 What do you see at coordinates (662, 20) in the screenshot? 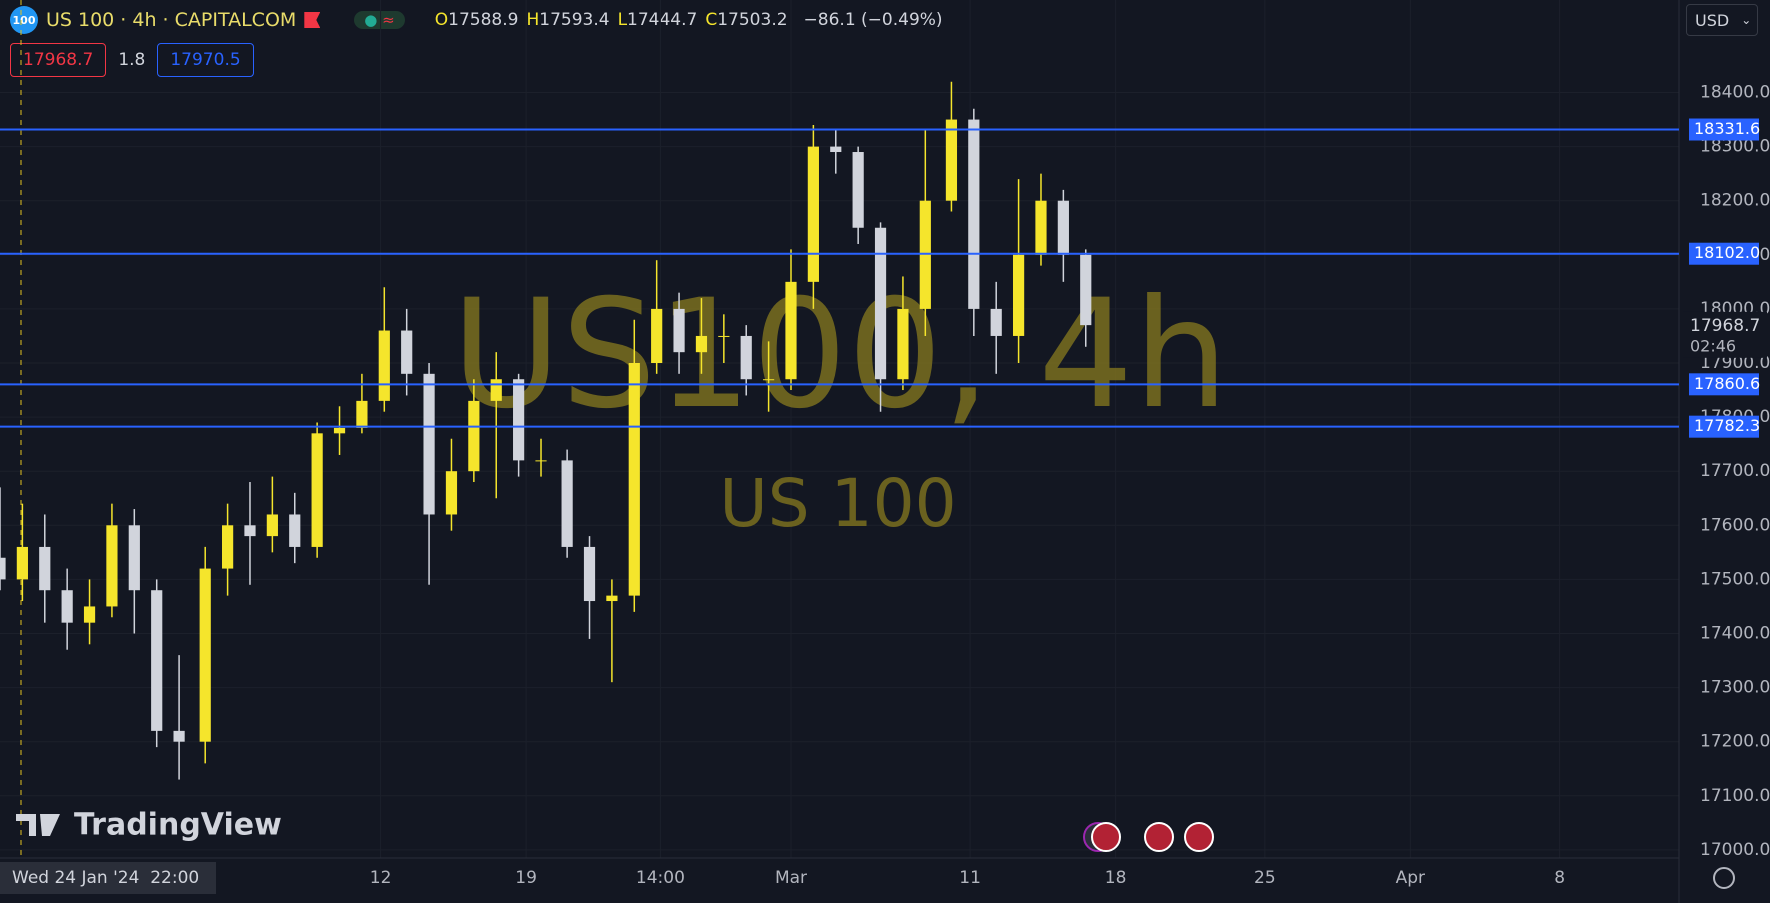
I see `ohlc-value: 17444.7` at bounding box center [662, 20].